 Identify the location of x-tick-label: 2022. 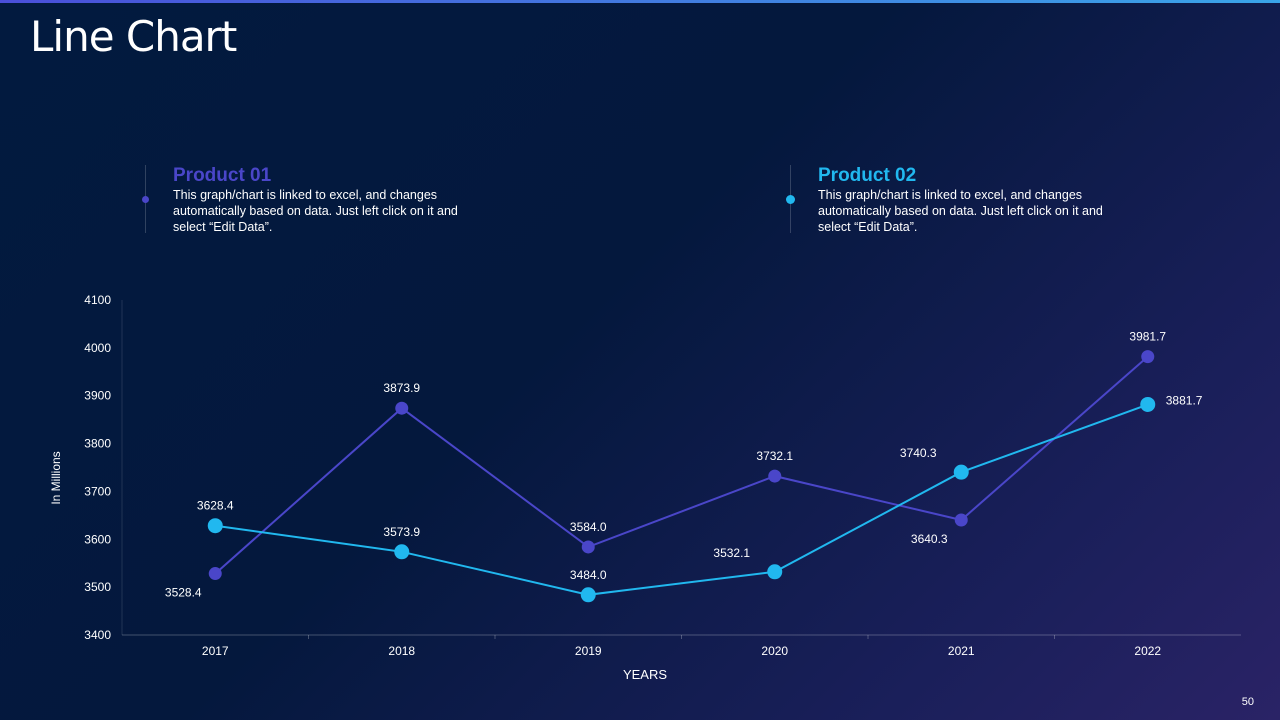
(1147, 651).